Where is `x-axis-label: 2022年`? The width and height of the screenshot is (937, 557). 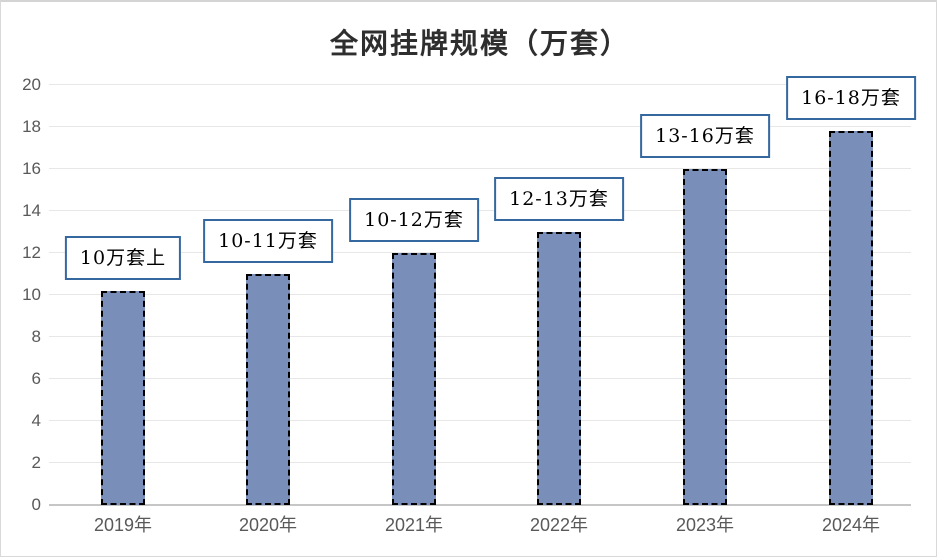
x-axis-label: 2022年 is located at coordinates (559, 525).